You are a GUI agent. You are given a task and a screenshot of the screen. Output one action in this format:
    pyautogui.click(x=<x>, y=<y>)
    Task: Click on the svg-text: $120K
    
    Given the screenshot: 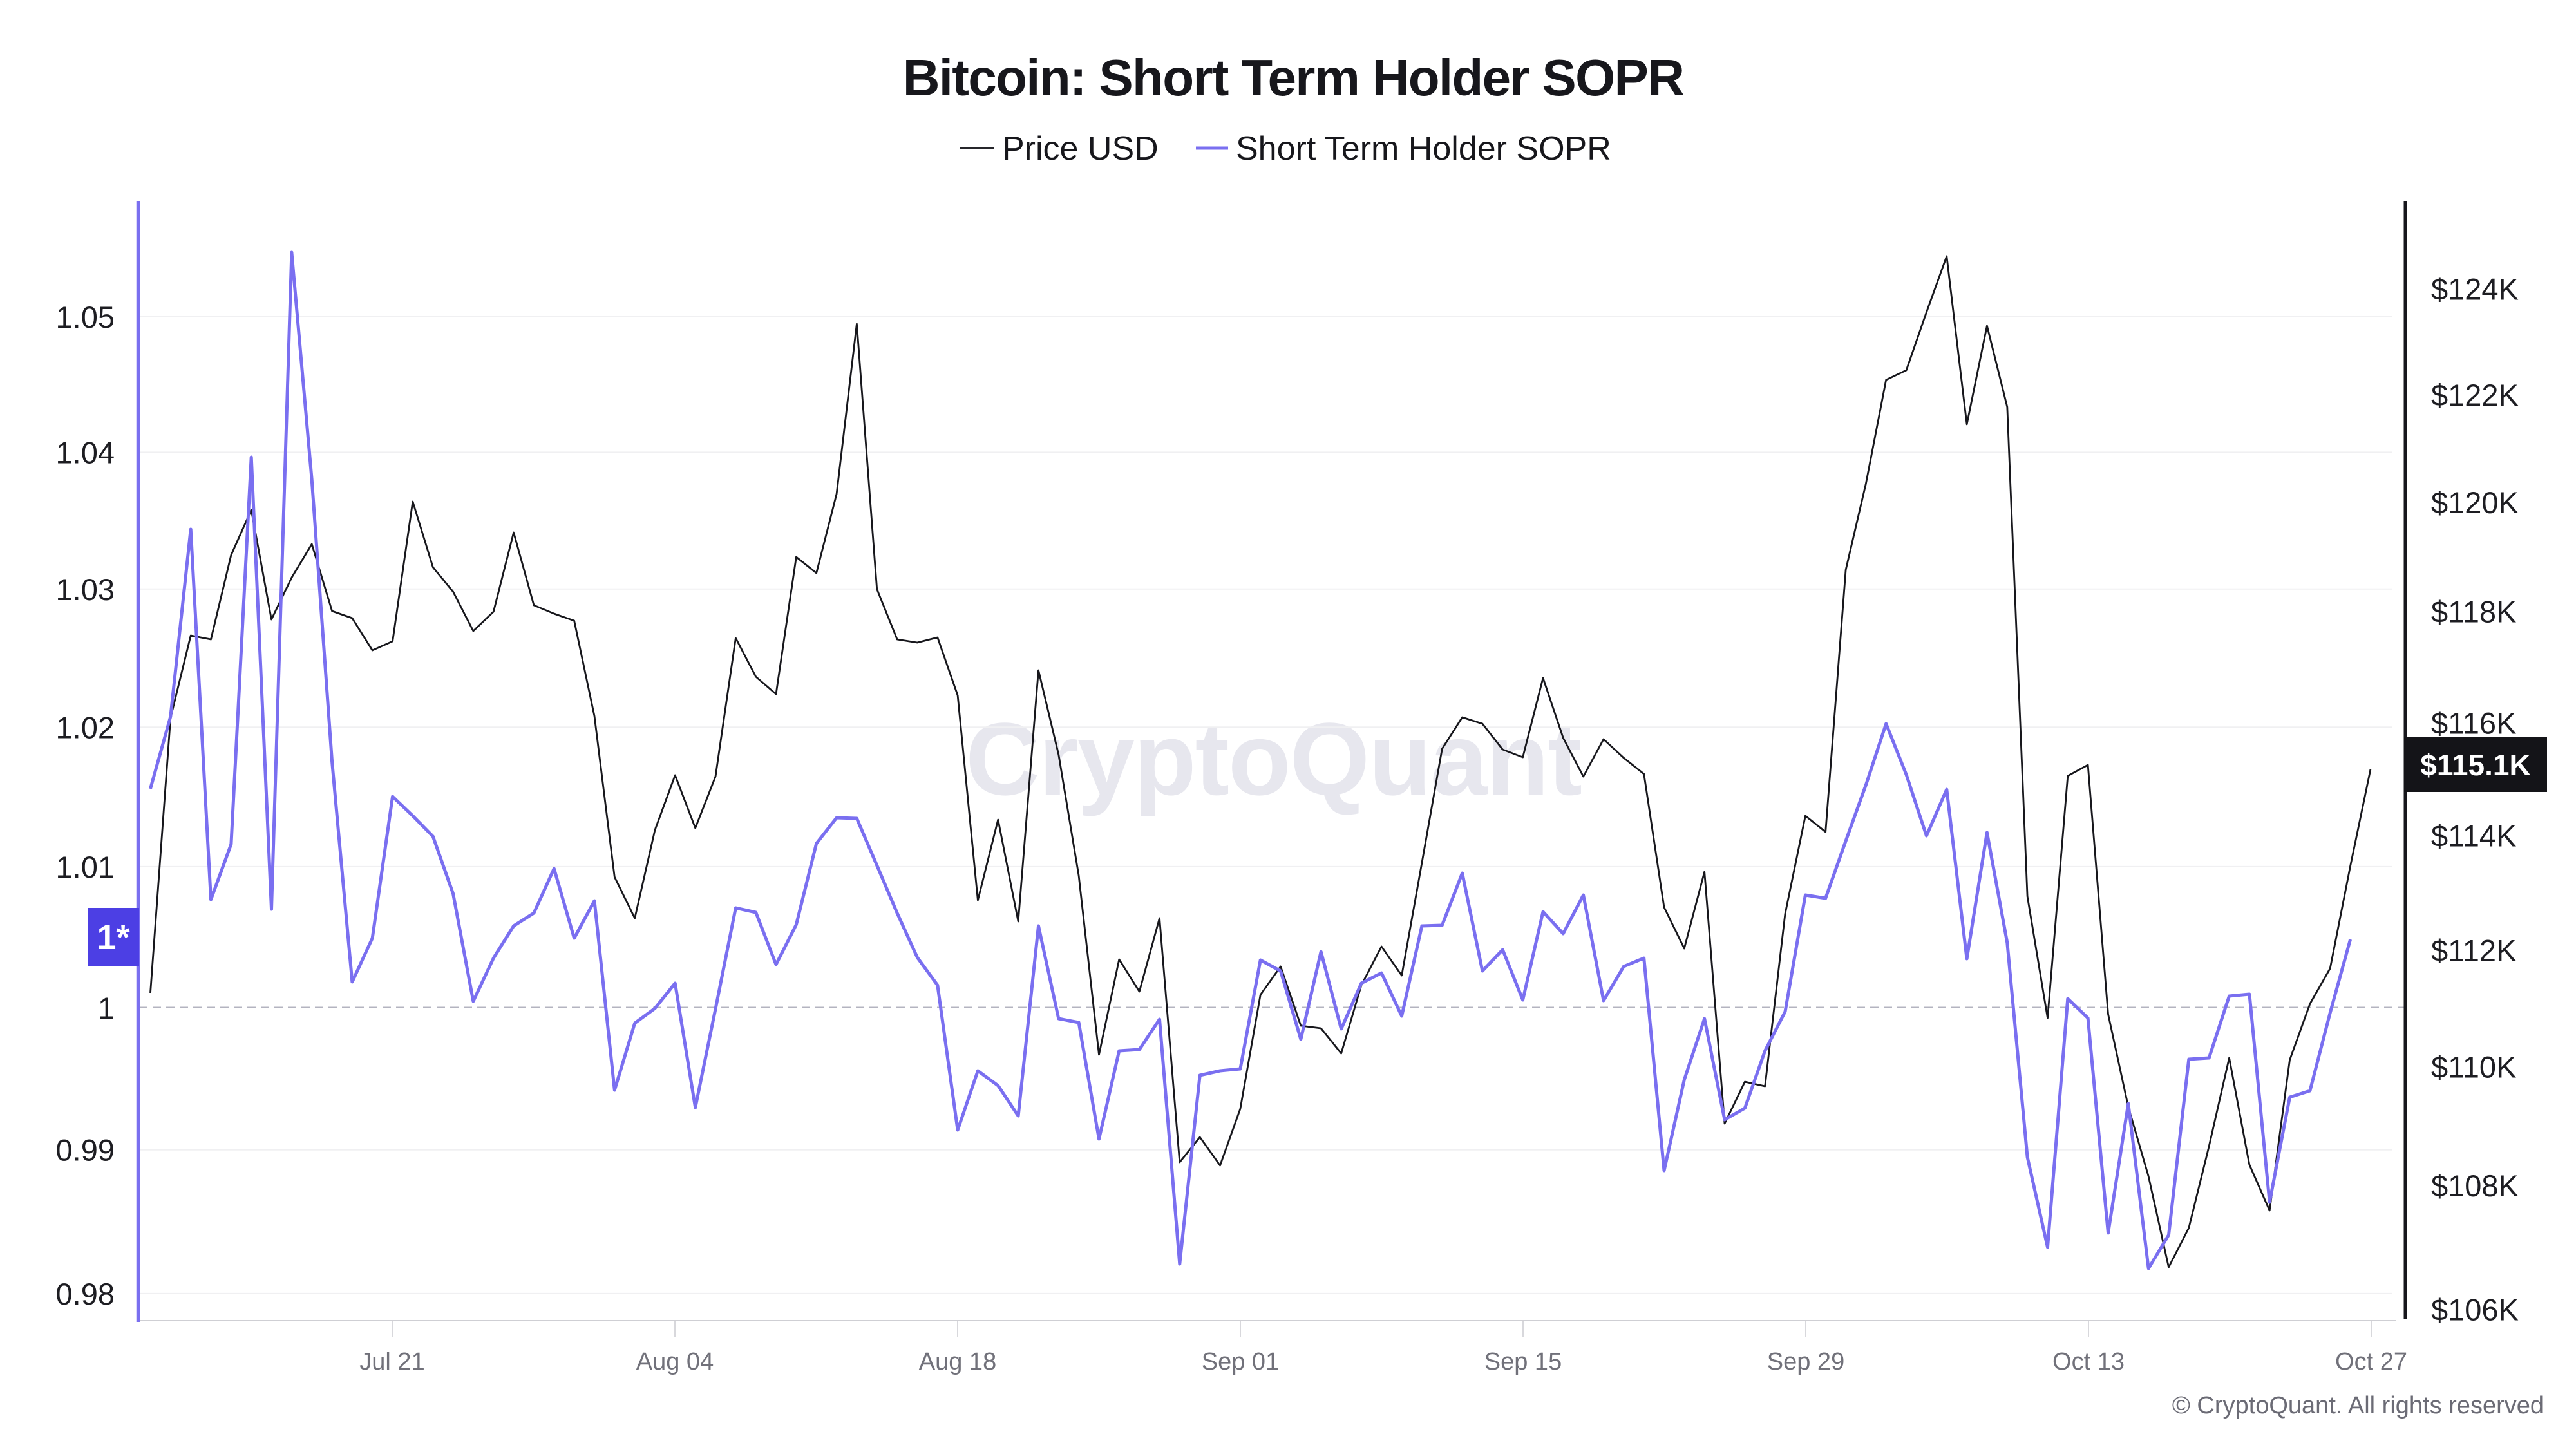 What is the action you would take?
    pyautogui.click(x=2475, y=503)
    